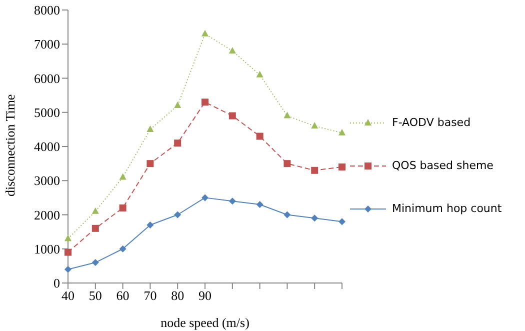 This screenshot has height=331, width=525. I want to click on y-tick-label: 2000, so click(47, 214).